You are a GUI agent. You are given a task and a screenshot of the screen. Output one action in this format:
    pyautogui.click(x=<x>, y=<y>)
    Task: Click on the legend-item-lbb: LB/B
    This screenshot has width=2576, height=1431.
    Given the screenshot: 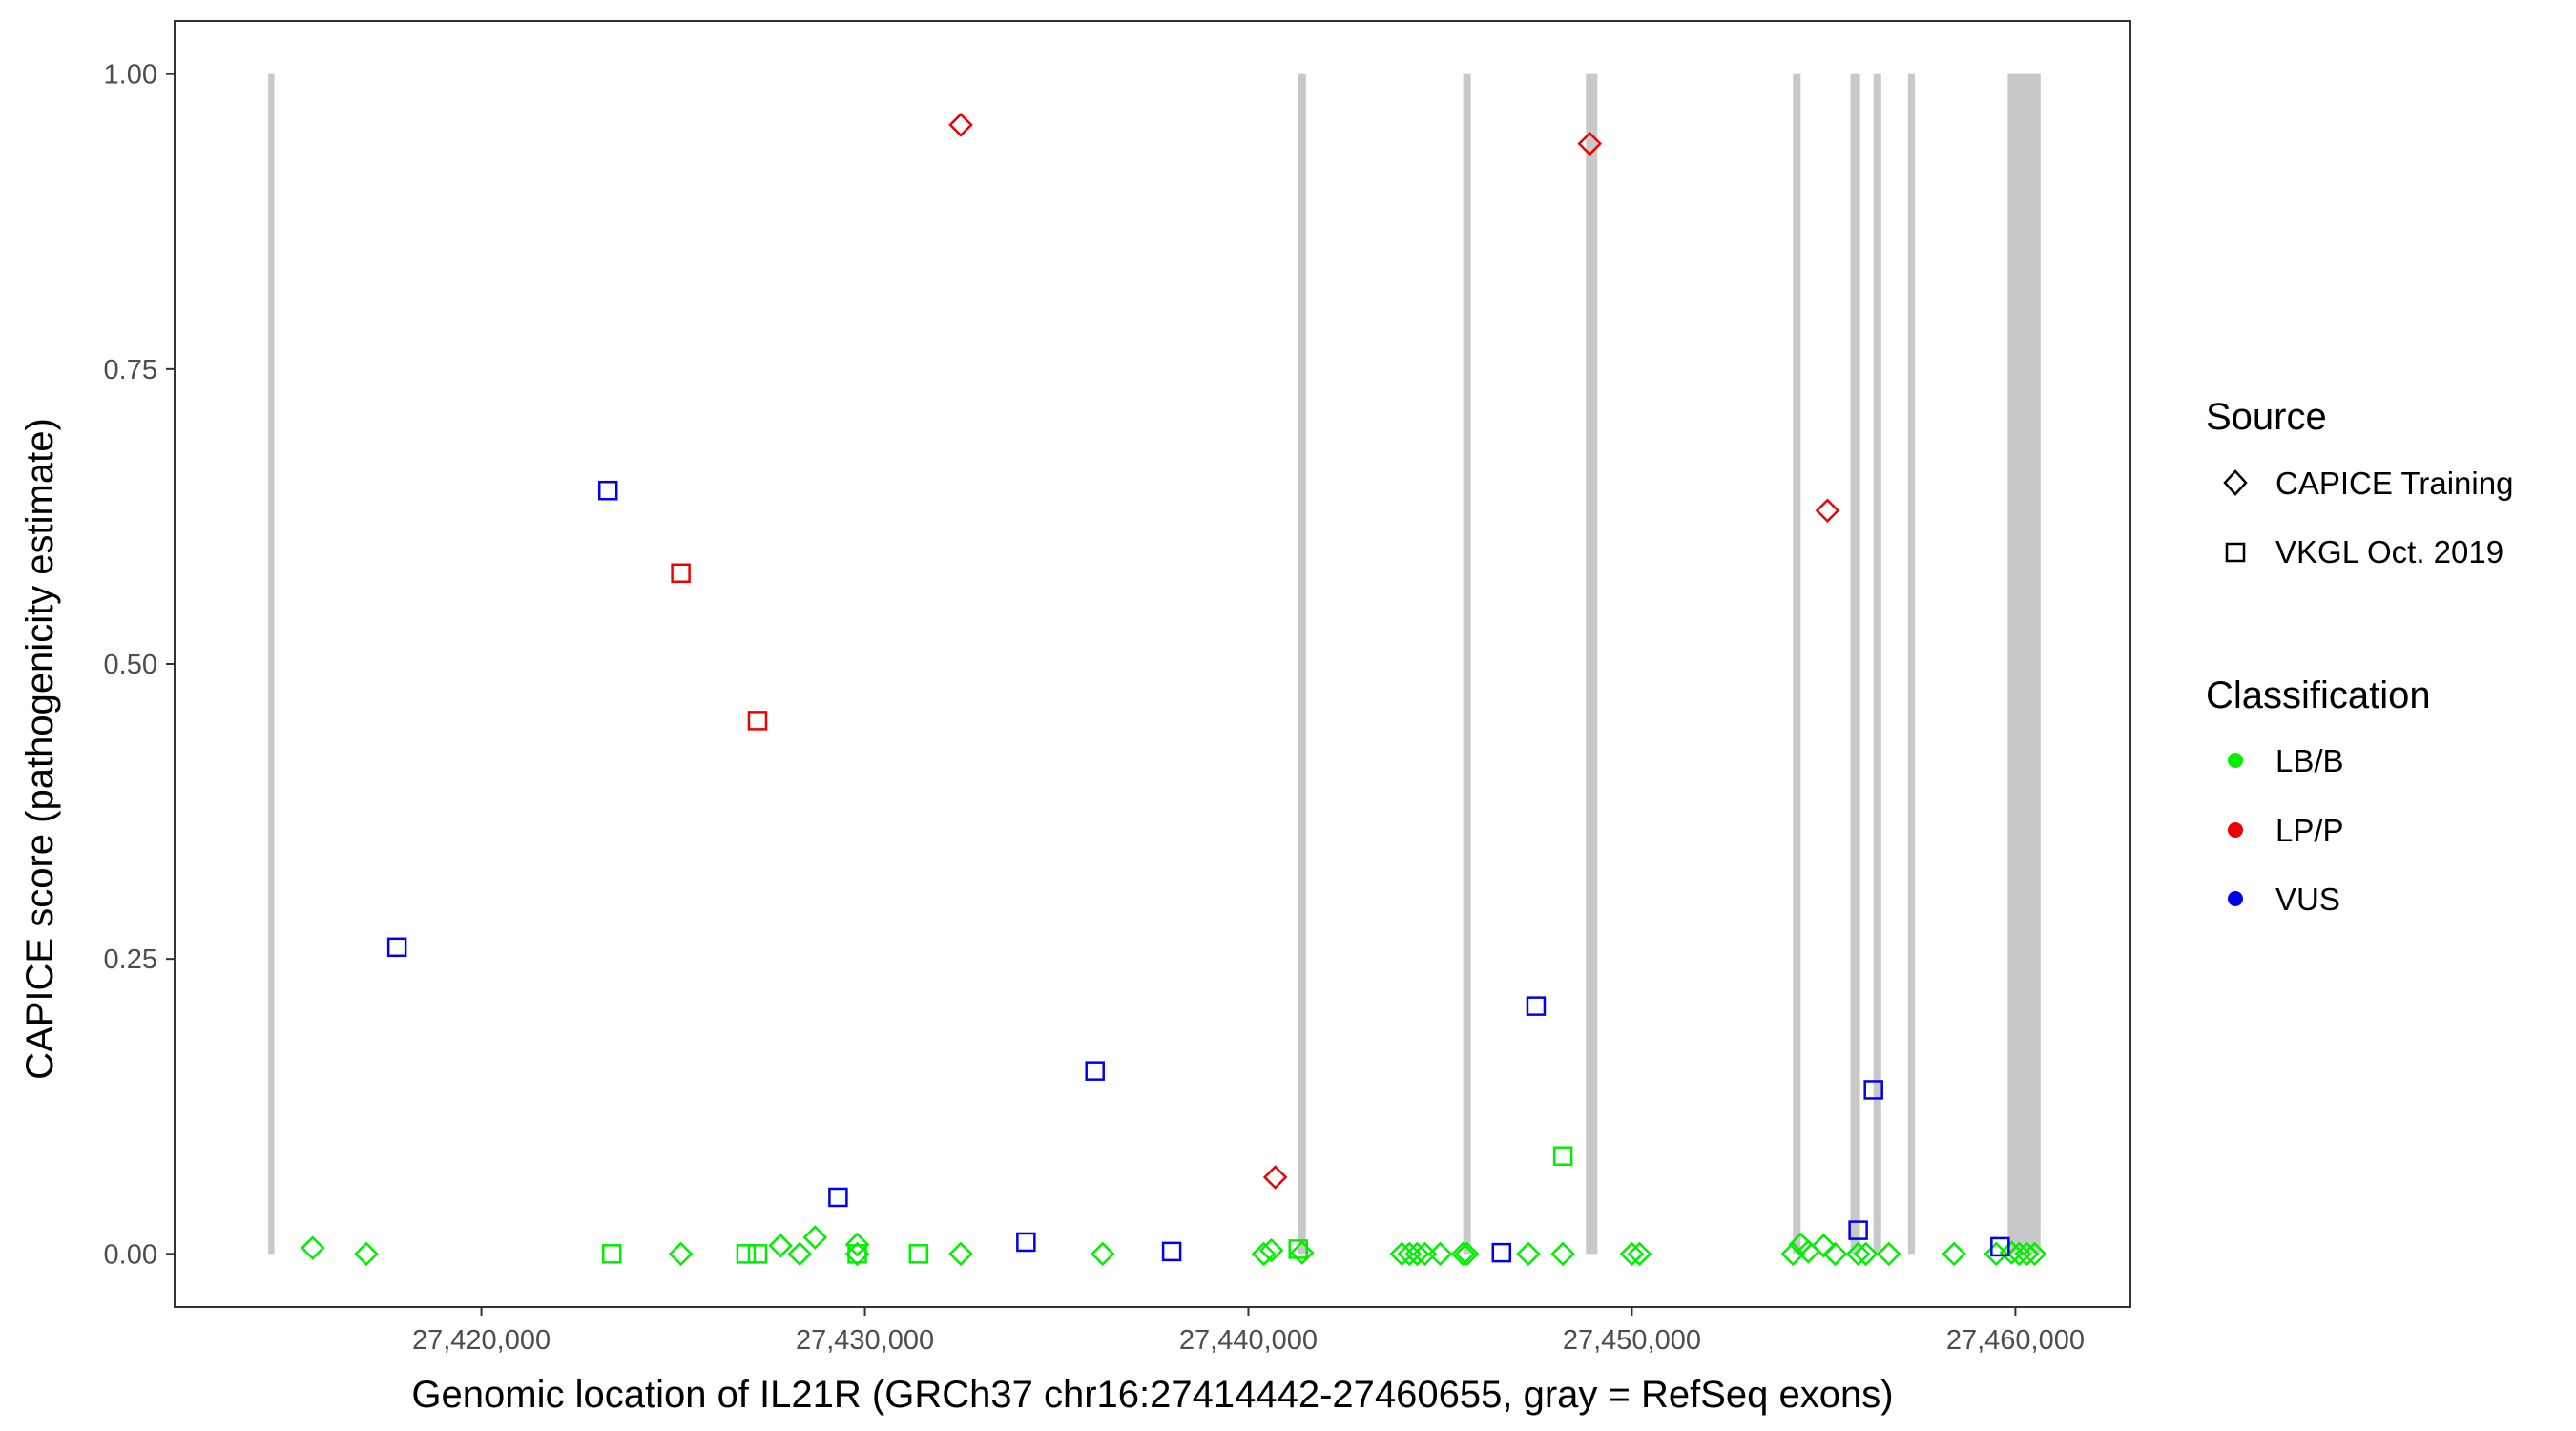 What is the action you would take?
    pyautogui.click(x=2286, y=760)
    